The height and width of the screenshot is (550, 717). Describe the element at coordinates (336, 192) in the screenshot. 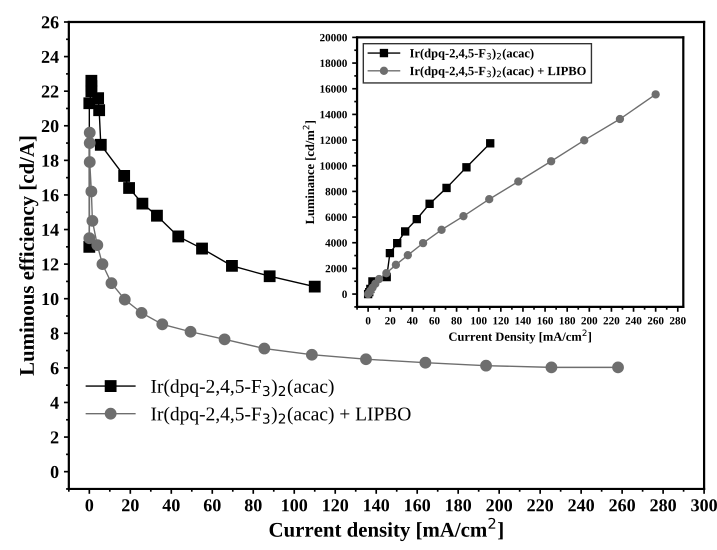

I see `y-tick-label: 8000` at that location.